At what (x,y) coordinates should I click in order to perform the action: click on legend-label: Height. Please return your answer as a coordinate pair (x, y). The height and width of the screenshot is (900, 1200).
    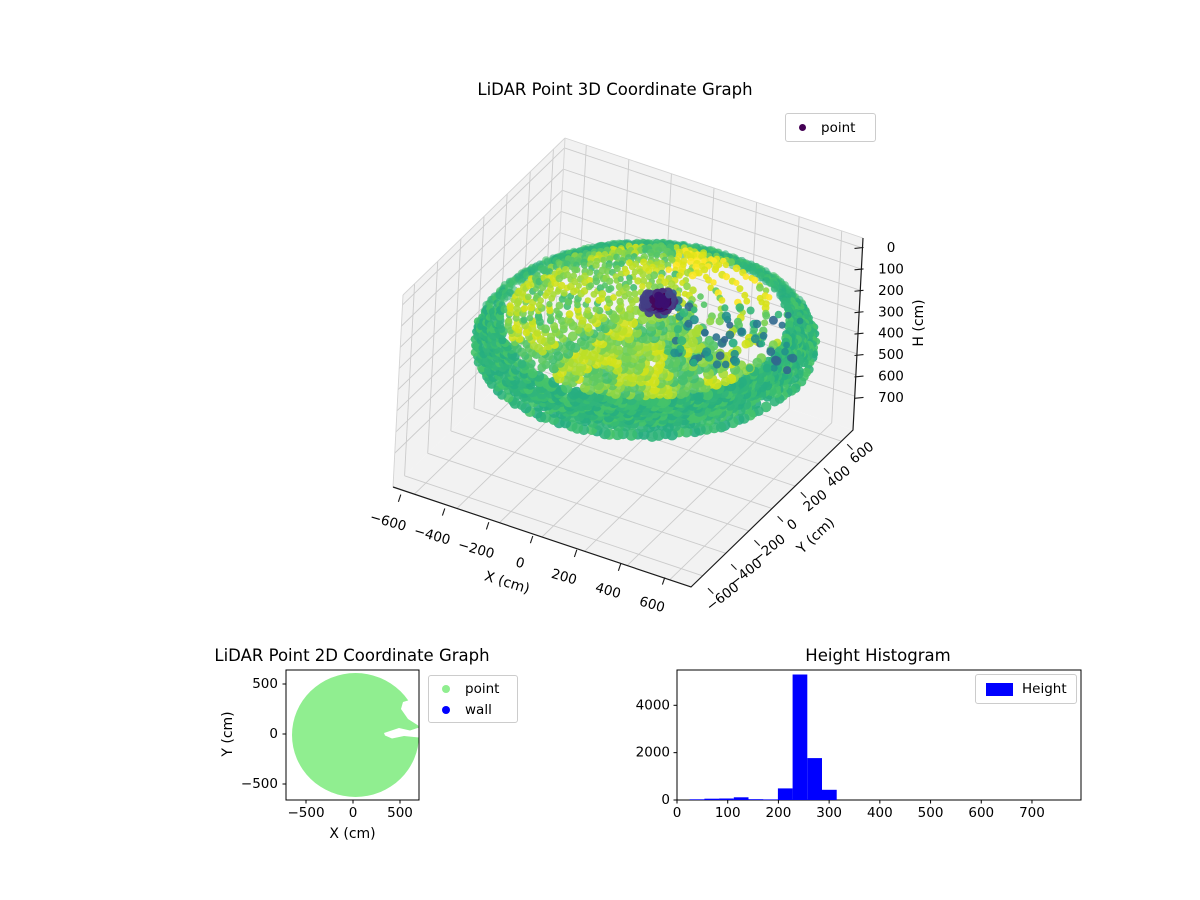
    Looking at the image, I should click on (1044, 689).